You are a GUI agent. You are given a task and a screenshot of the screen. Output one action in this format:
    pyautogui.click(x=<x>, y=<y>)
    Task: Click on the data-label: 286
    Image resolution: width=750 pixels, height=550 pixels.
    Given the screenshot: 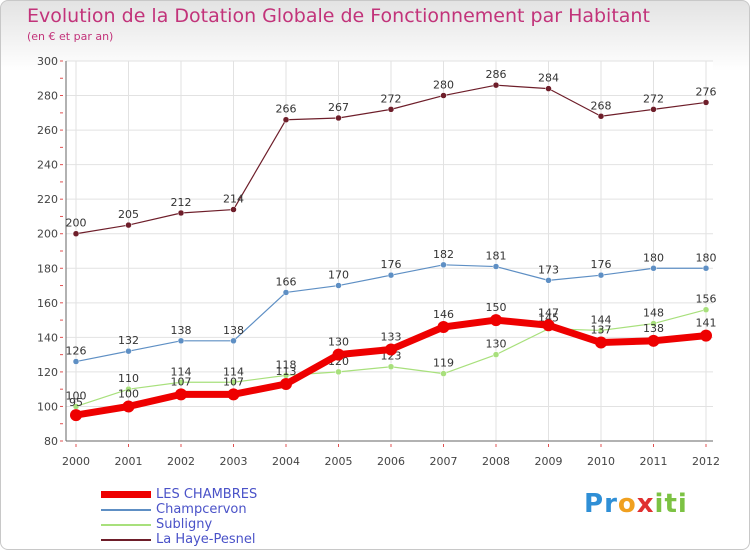 What is the action you would take?
    pyautogui.click(x=496, y=74)
    